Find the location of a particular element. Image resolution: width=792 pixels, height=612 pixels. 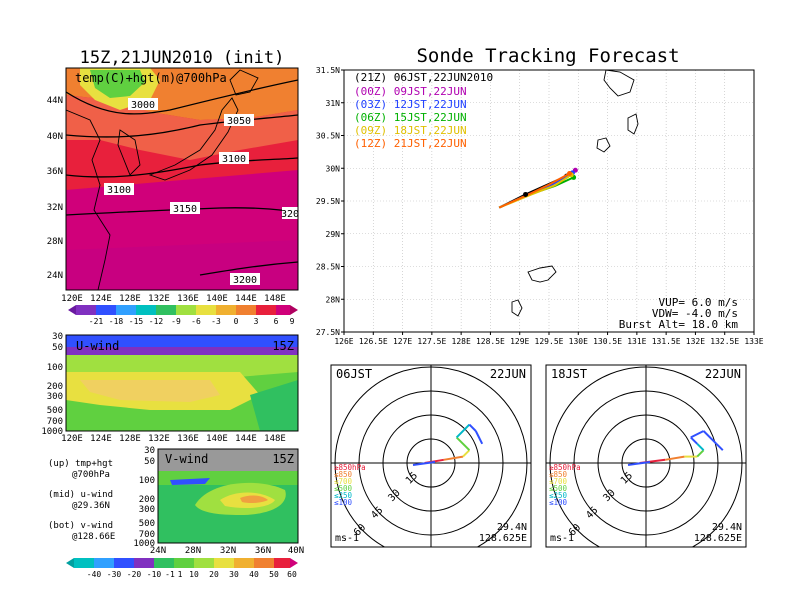

svg-text: -10 is located at coordinates (154, 574).